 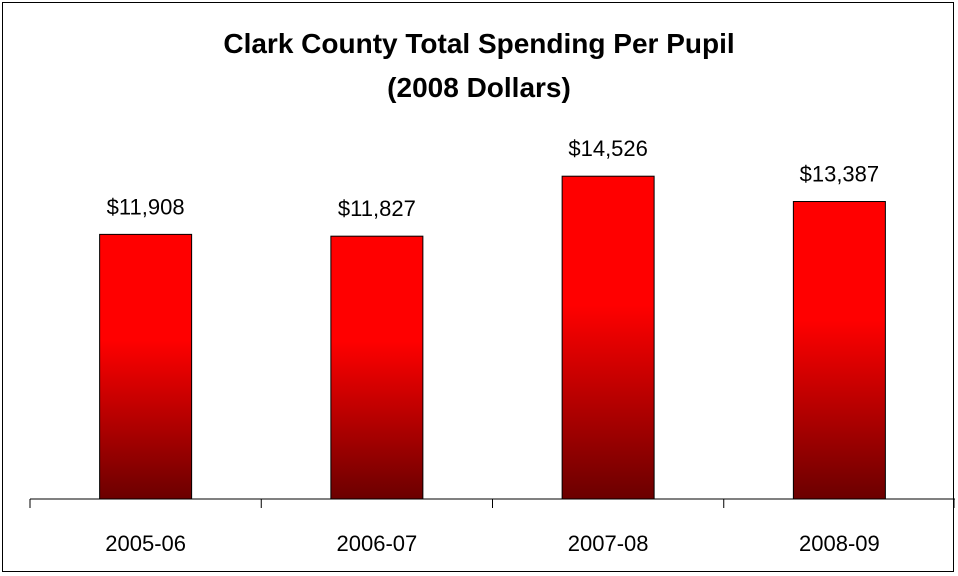 I want to click on category-label-2005-06: 2005-06, so click(x=145, y=543).